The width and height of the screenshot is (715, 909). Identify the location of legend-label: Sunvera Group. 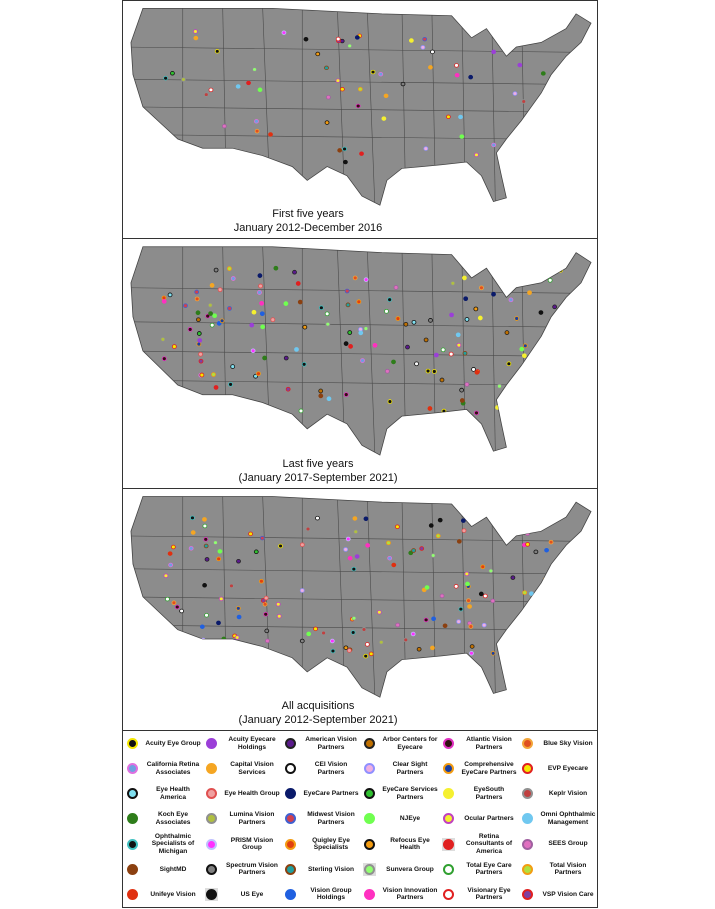
(410, 869).